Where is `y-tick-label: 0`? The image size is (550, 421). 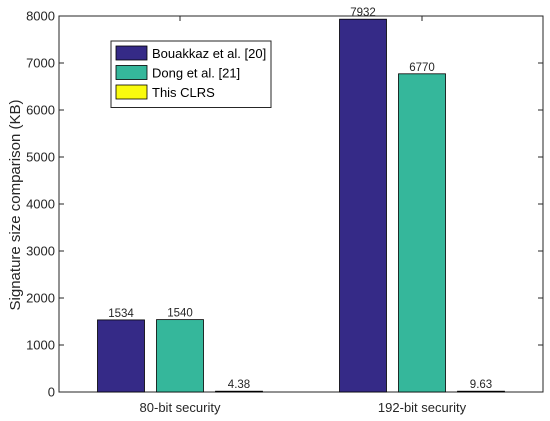 y-tick-label: 0 is located at coordinates (51, 392).